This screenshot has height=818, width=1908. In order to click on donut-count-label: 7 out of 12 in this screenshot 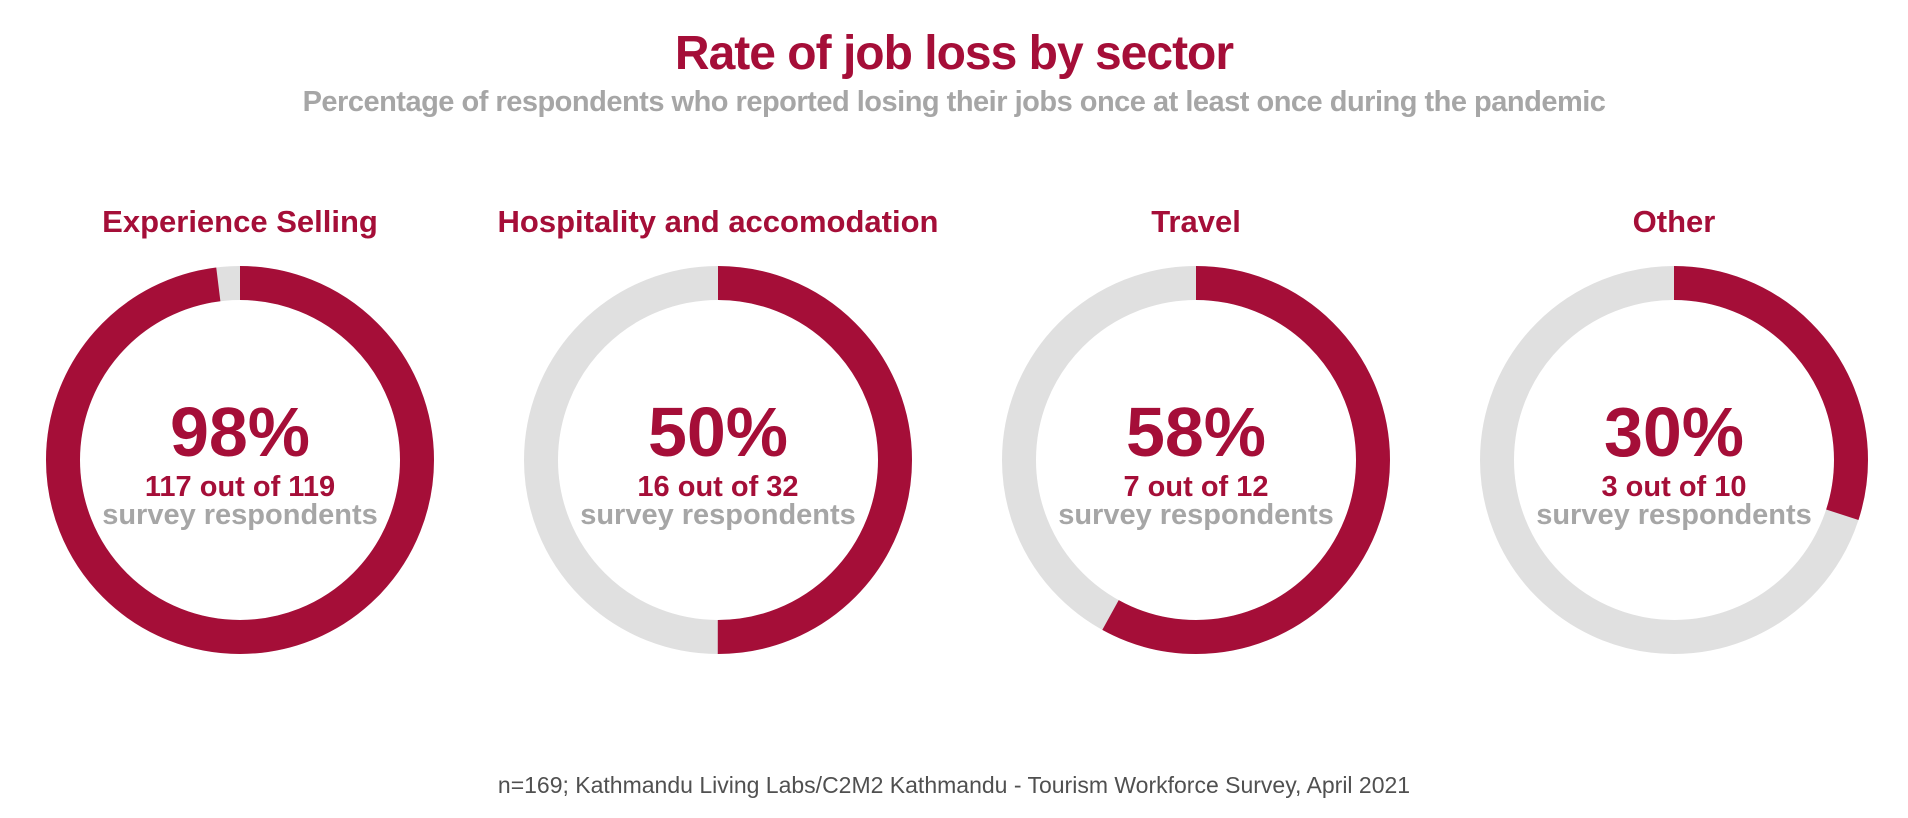, I will do `click(1195, 487)`.